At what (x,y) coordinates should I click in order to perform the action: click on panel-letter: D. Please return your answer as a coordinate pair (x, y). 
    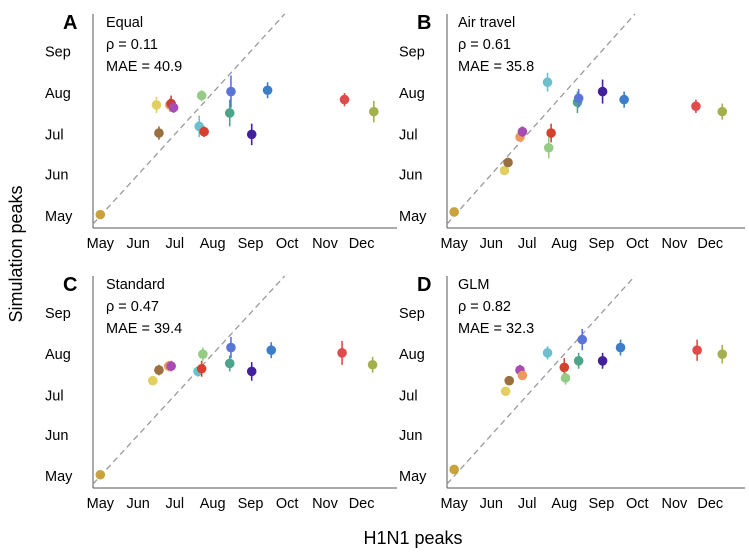
    Looking at the image, I should click on (424, 285).